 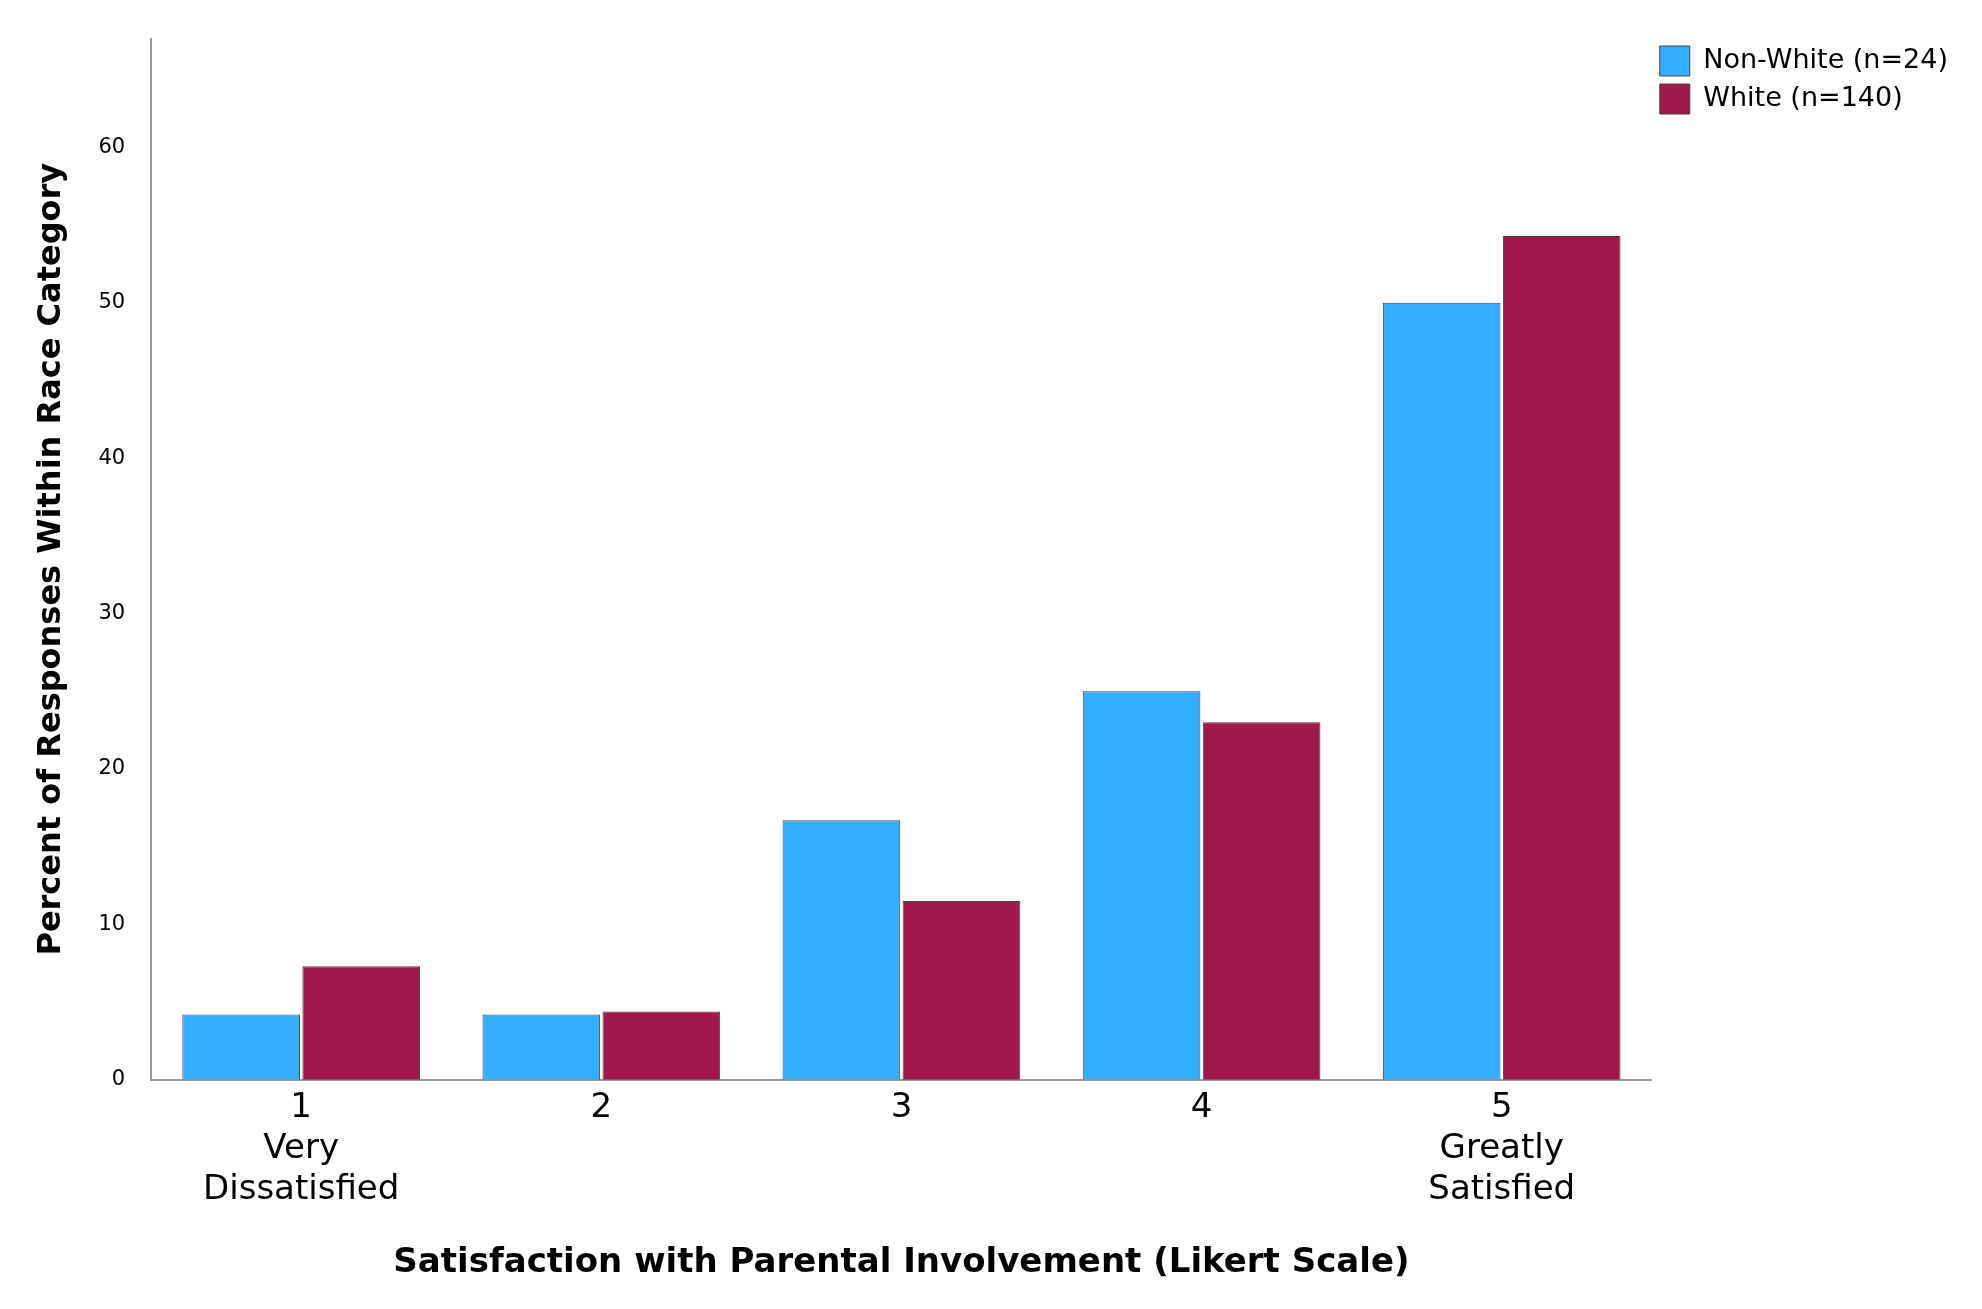 I want to click on y-tick-label: 30, so click(x=112, y=612).